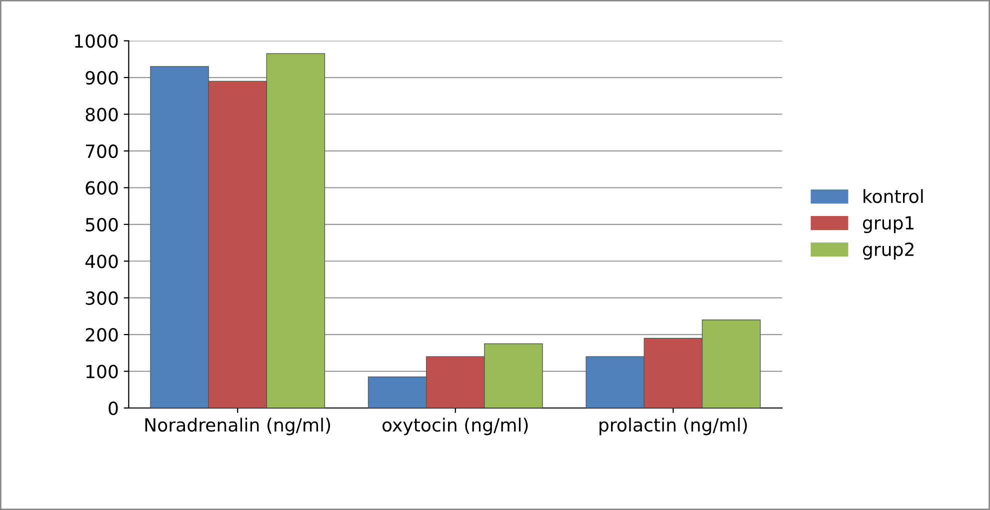 Image resolution: width=990 pixels, height=510 pixels. I want to click on y-tick-label: 1000, so click(96, 41).